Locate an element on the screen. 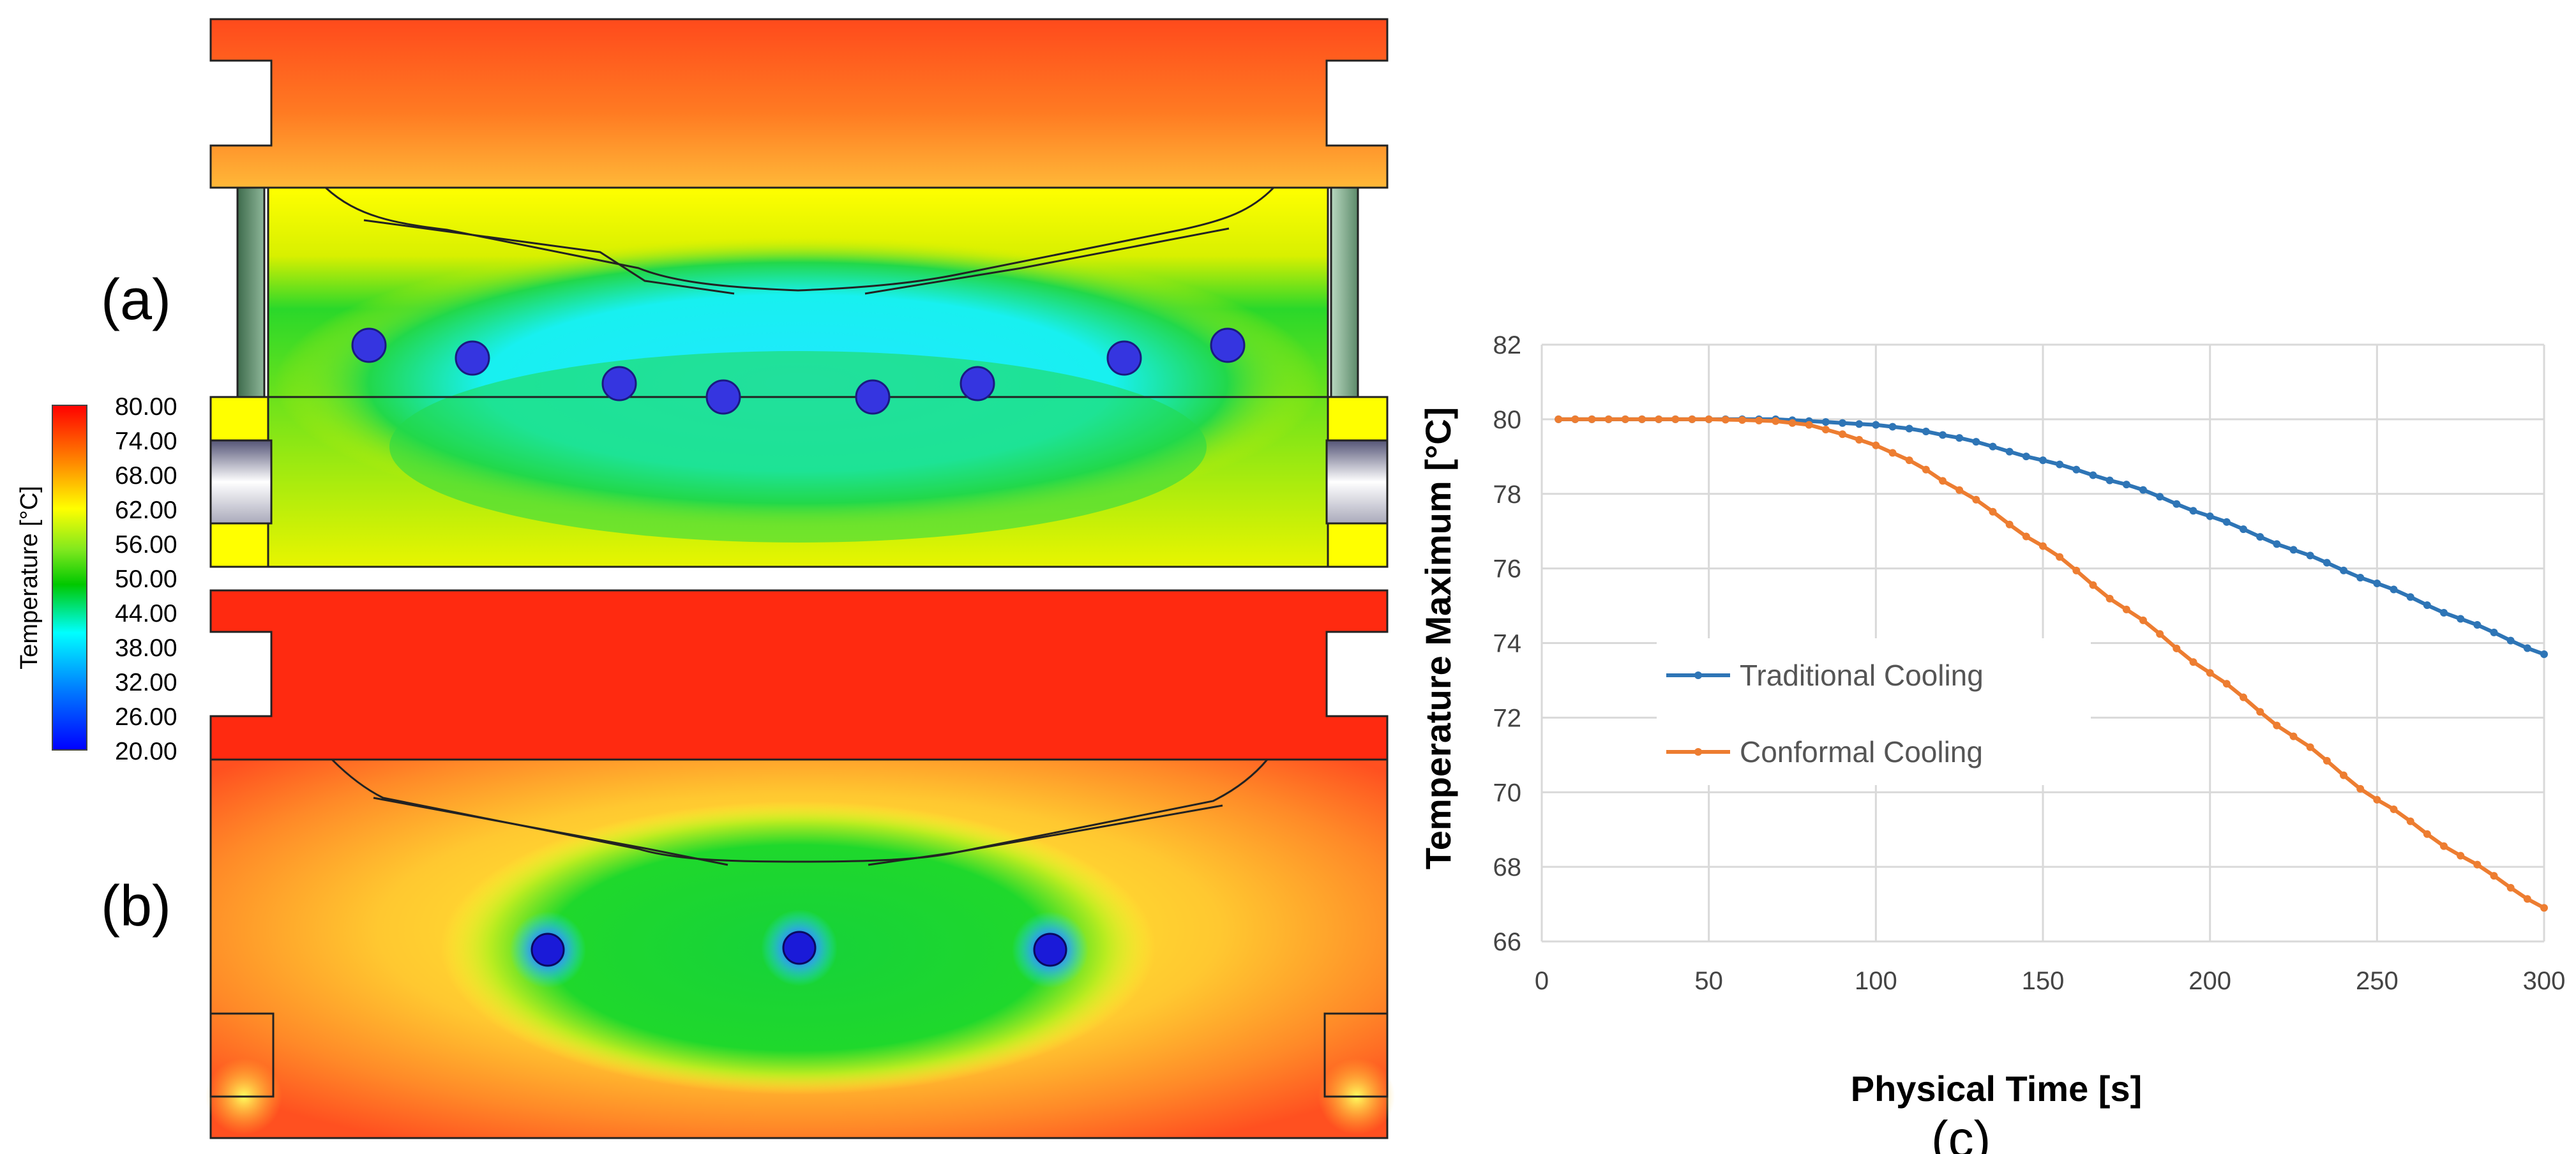  panel-a-right-hole is located at coordinates (1357, 482).